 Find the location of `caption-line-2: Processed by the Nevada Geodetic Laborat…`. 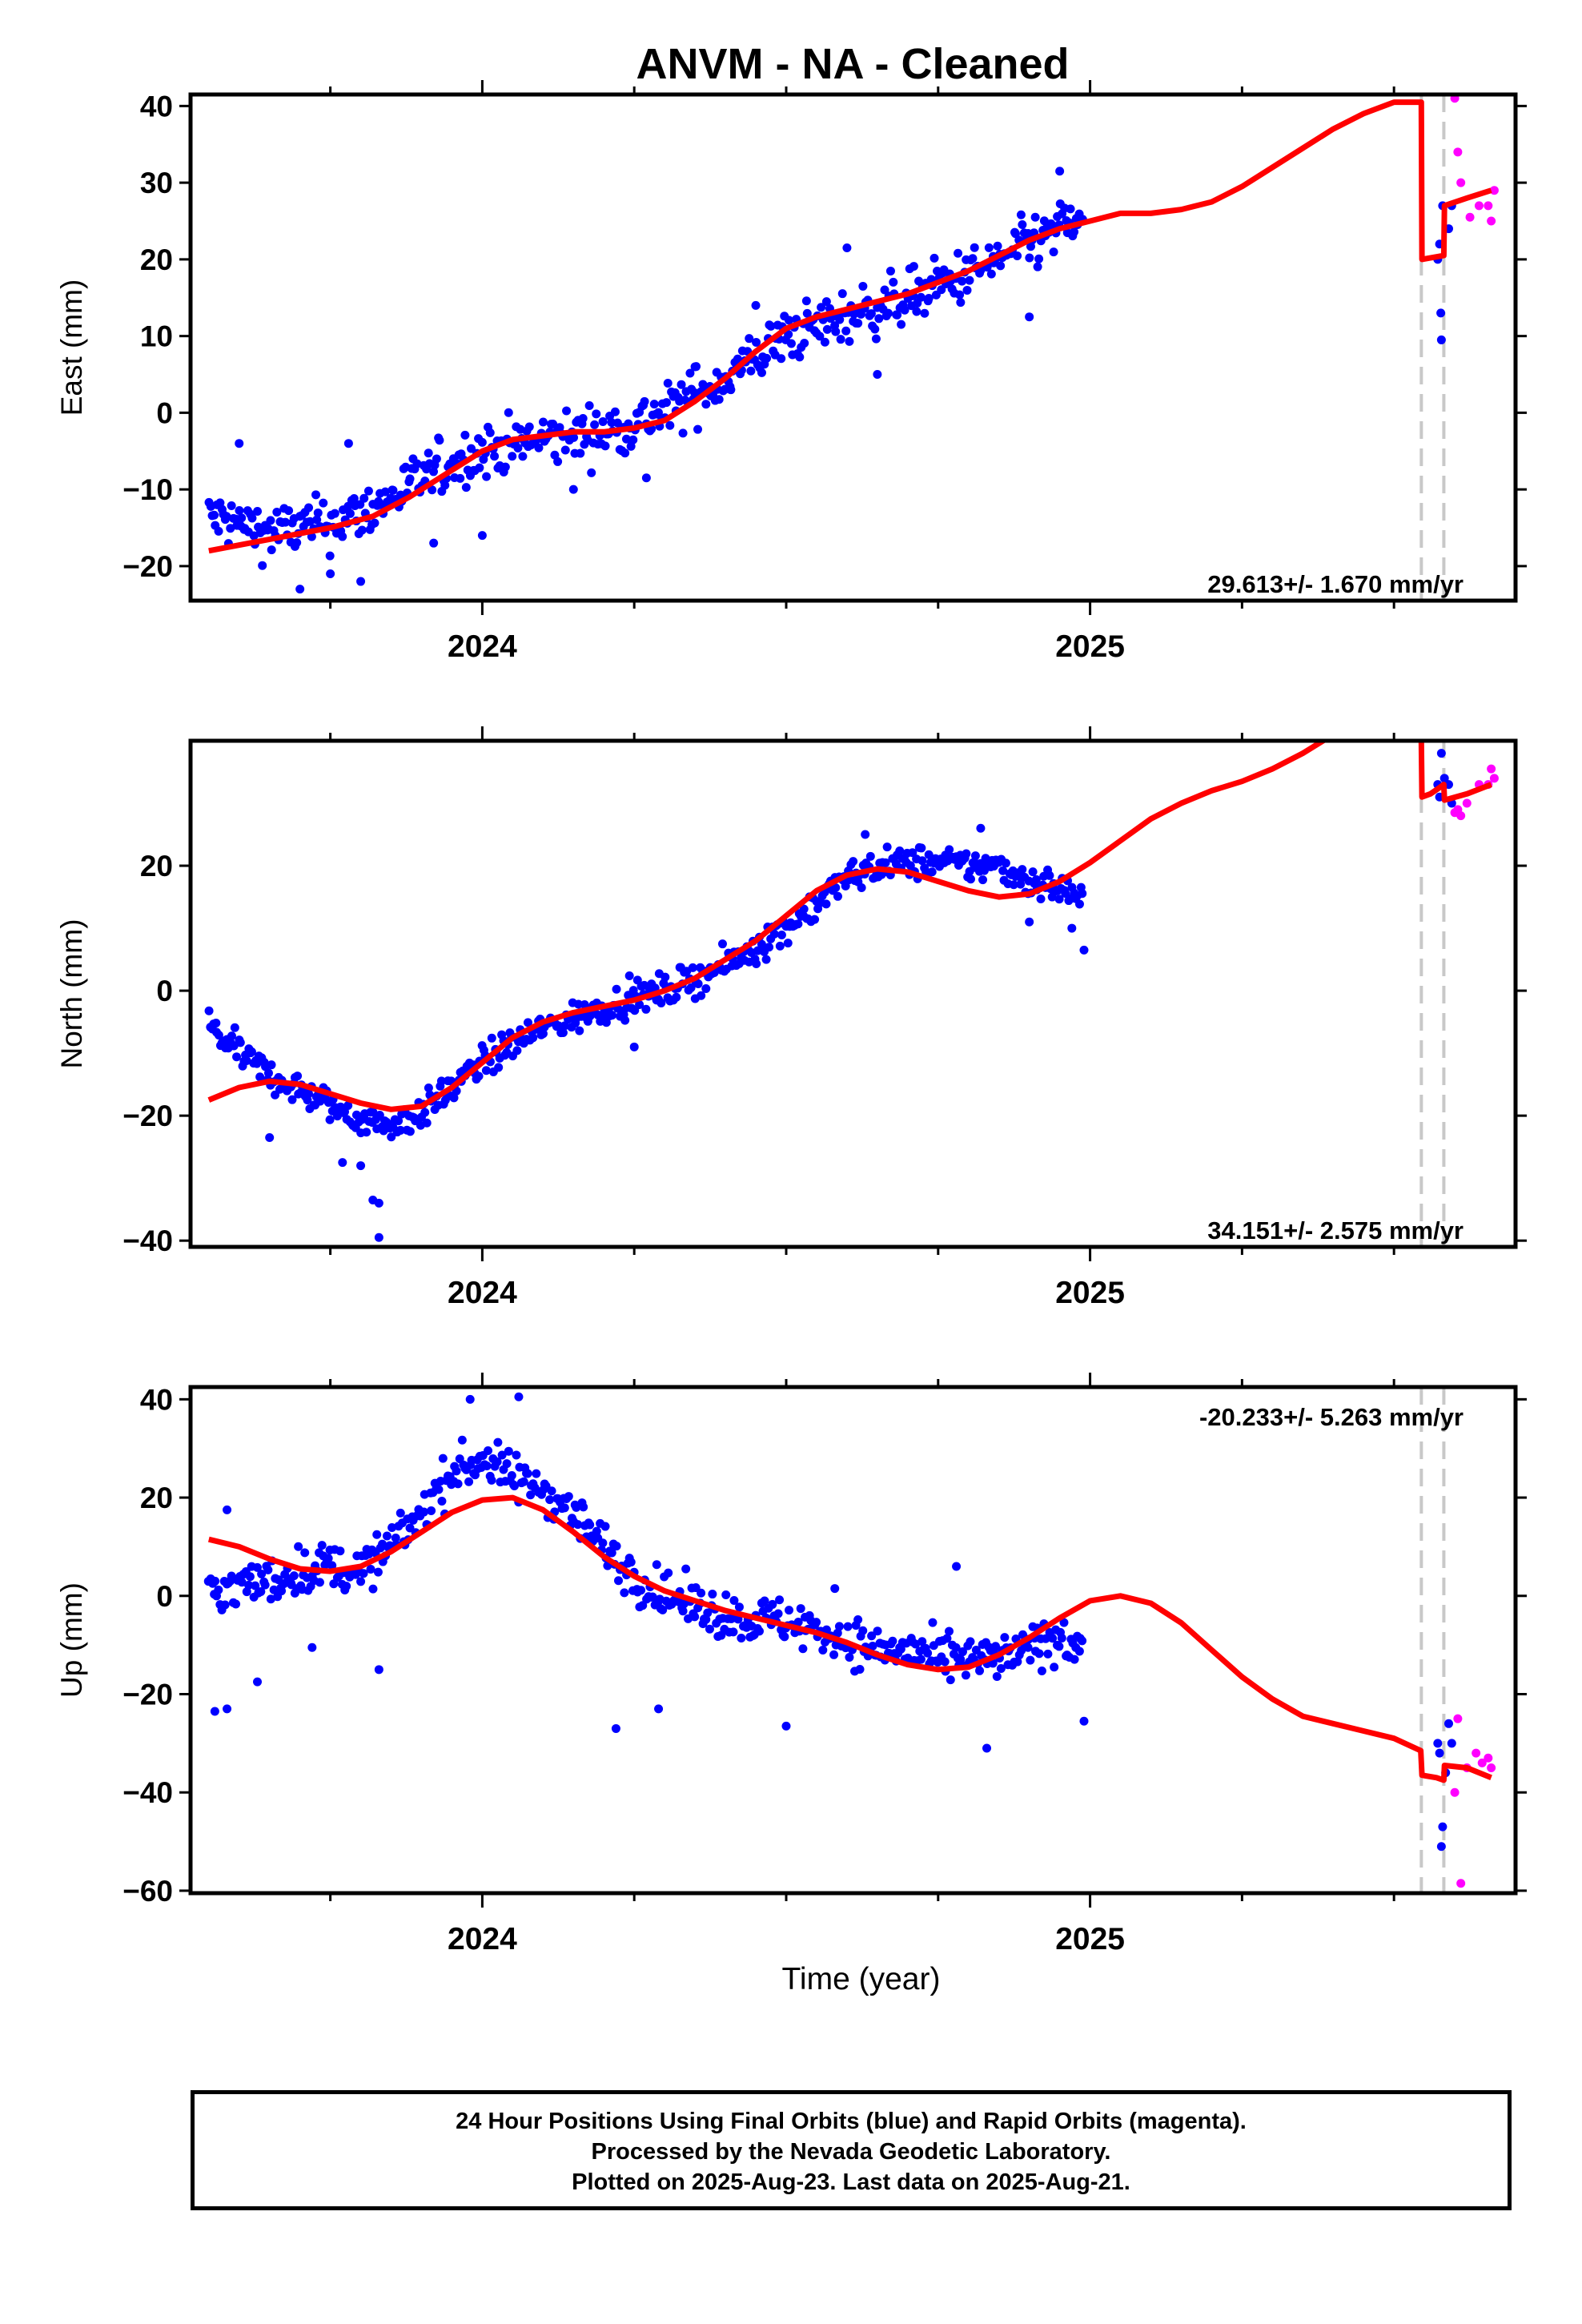

caption-line-2: Processed by the Nevada Geodetic Laborat… is located at coordinates (851, 2152).